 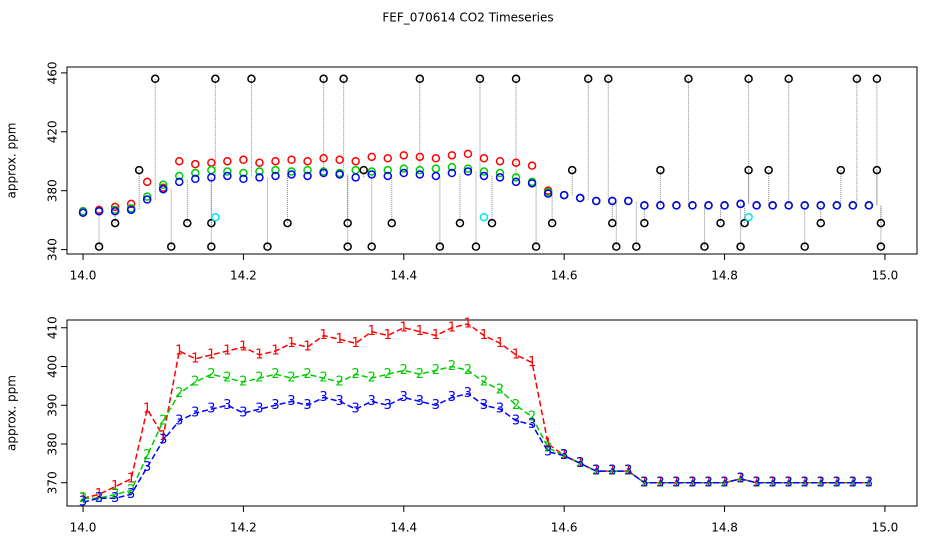 What do you see at coordinates (53, 327) in the screenshot?
I see `y-tick-label: 410` at bounding box center [53, 327].